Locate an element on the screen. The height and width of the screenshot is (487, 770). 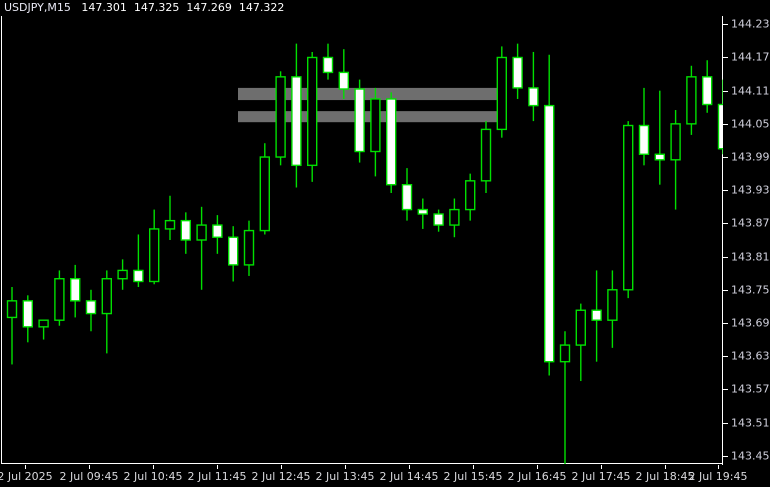
price-axis-label: 143.875 is located at coordinates (750, 223).